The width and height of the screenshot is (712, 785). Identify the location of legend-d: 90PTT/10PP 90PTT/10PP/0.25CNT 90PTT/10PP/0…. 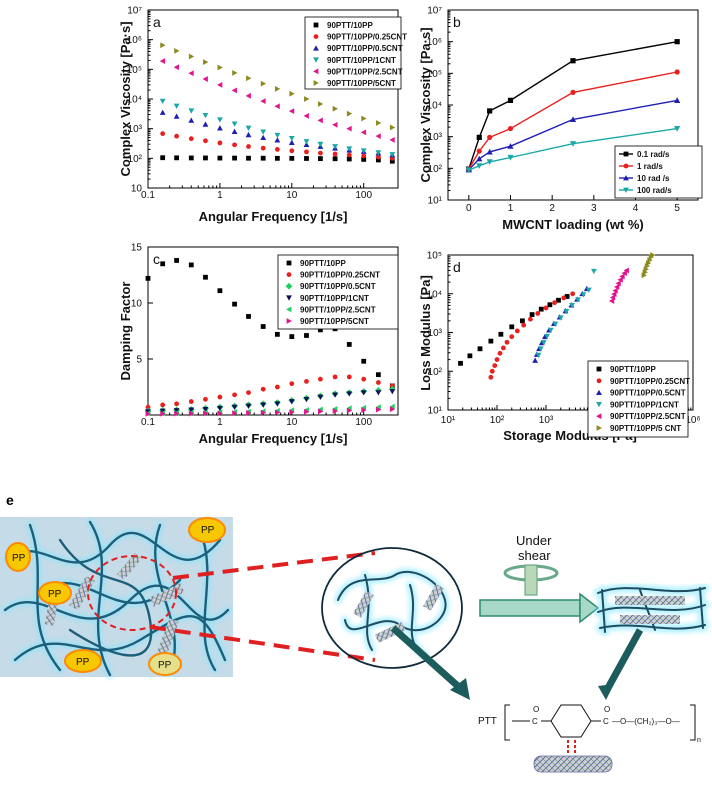
(638, 399).